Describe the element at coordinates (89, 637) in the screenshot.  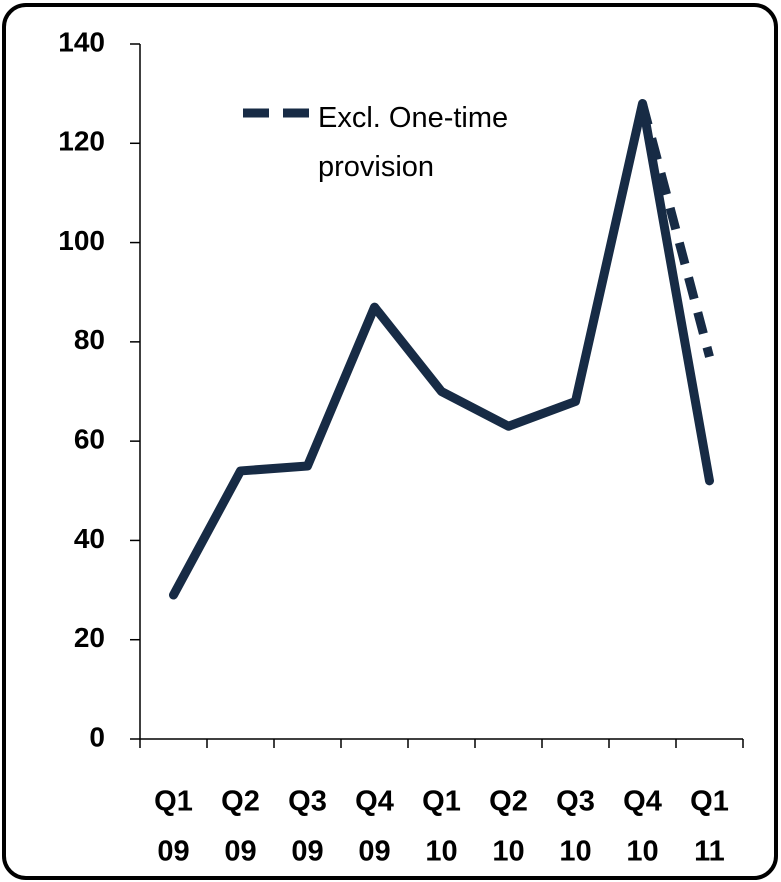
I see `y-tick-label: 20` at that location.